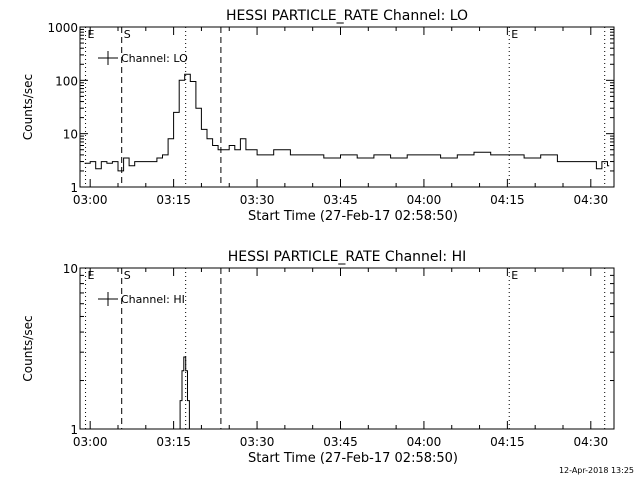 Image resolution: width=640 pixels, height=480 pixels. I want to click on lo-marker-label: S, so click(127, 34).